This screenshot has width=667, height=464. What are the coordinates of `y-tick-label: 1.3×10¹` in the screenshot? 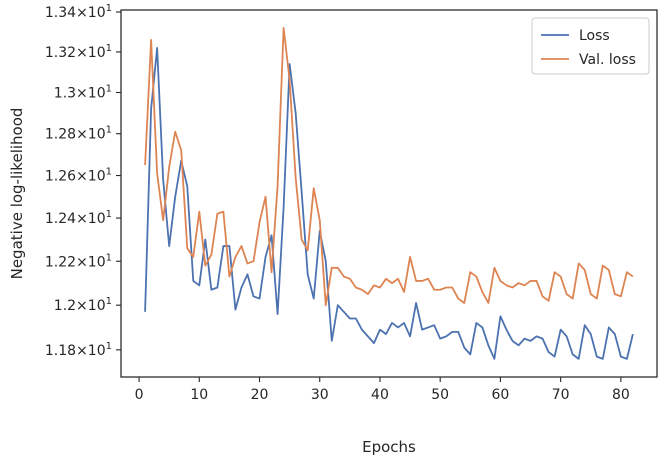 It's located at (83, 93).